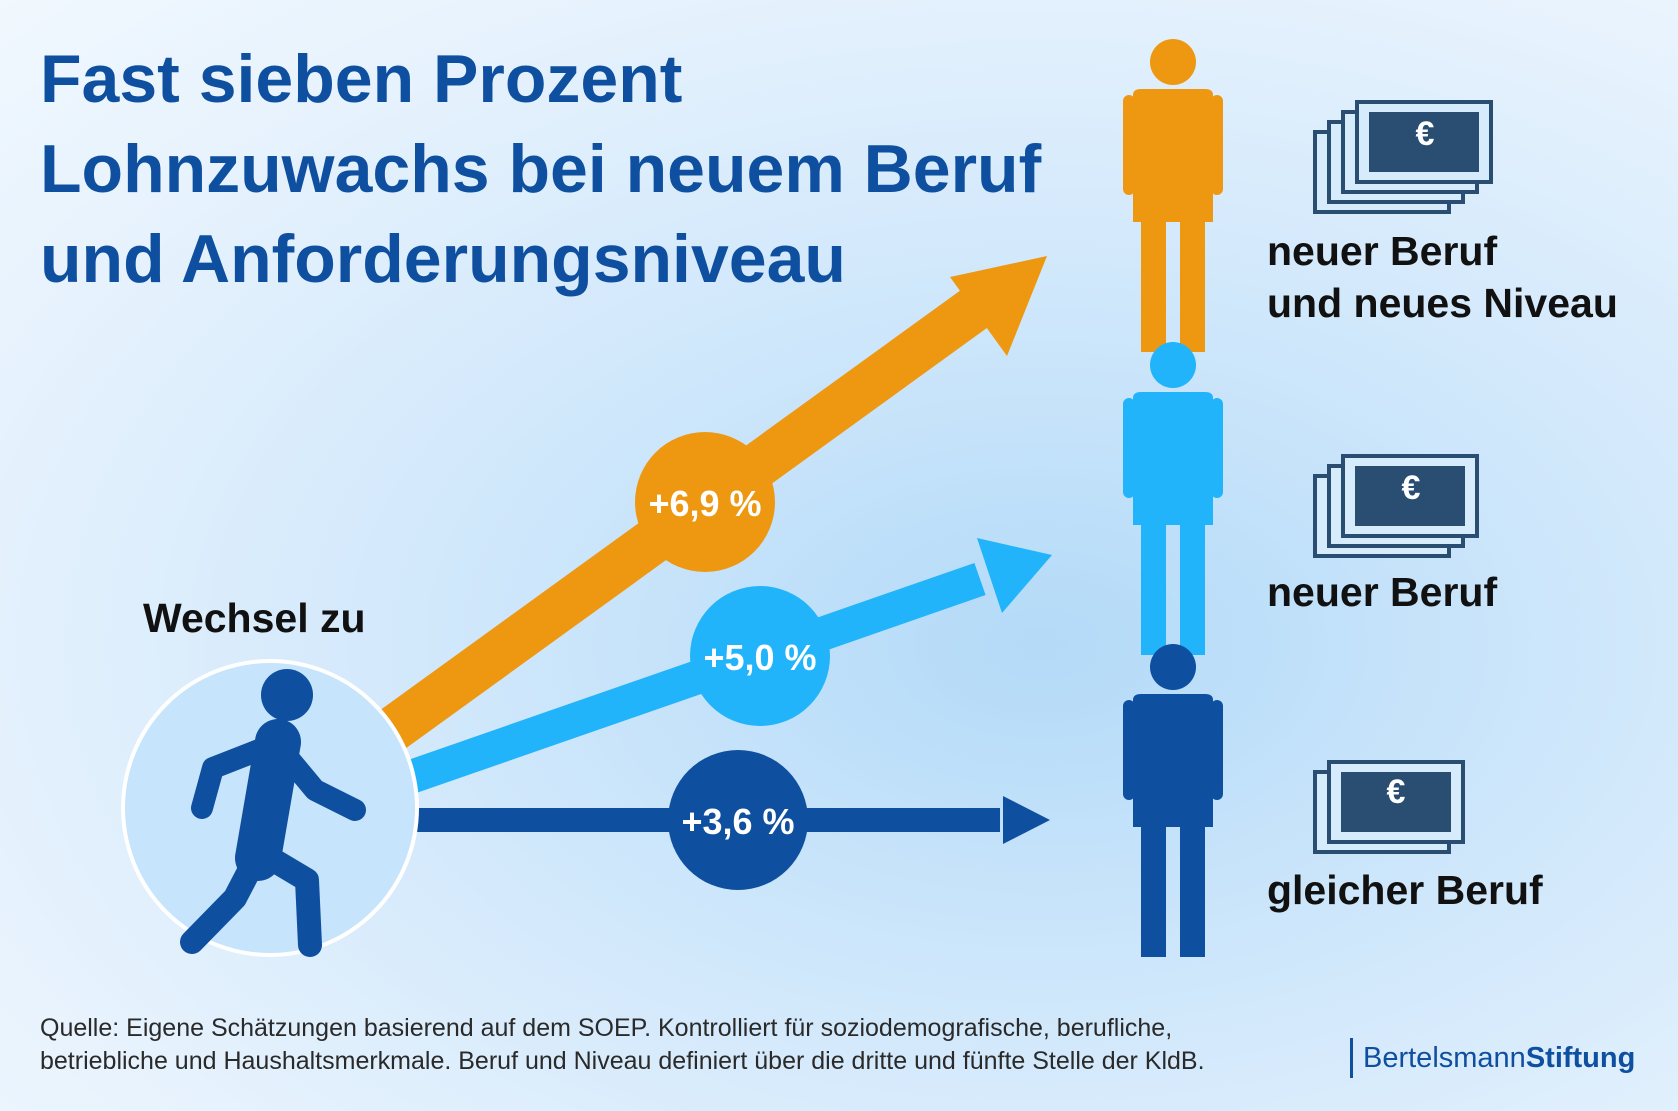  Describe the element at coordinates (1382, 592) in the screenshot. I see `outcome-label-new-job: neuer Beruf` at that location.